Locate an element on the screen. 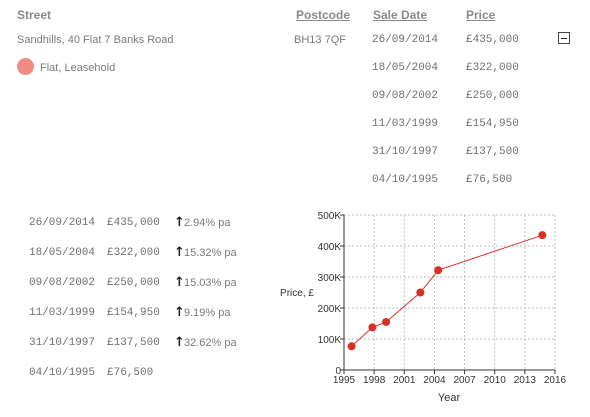 Image resolution: width=590 pixels, height=417 pixels. history-price: £154,950 is located at coordinates (133, 313).